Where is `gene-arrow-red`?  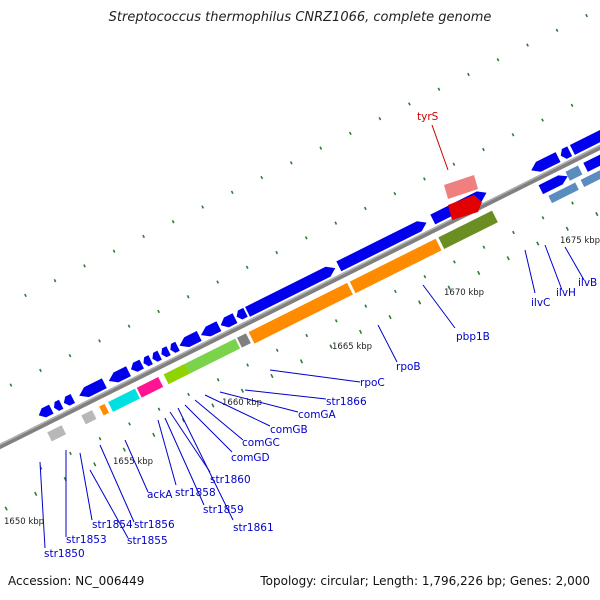
gene-arrow-red is located at coordinates (465, 207).